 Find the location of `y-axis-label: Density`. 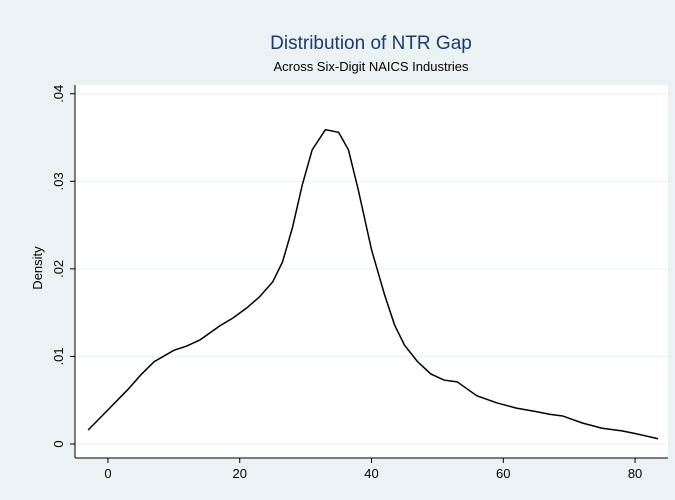

y-axis-label: Density is located at coordinates (37, 268).